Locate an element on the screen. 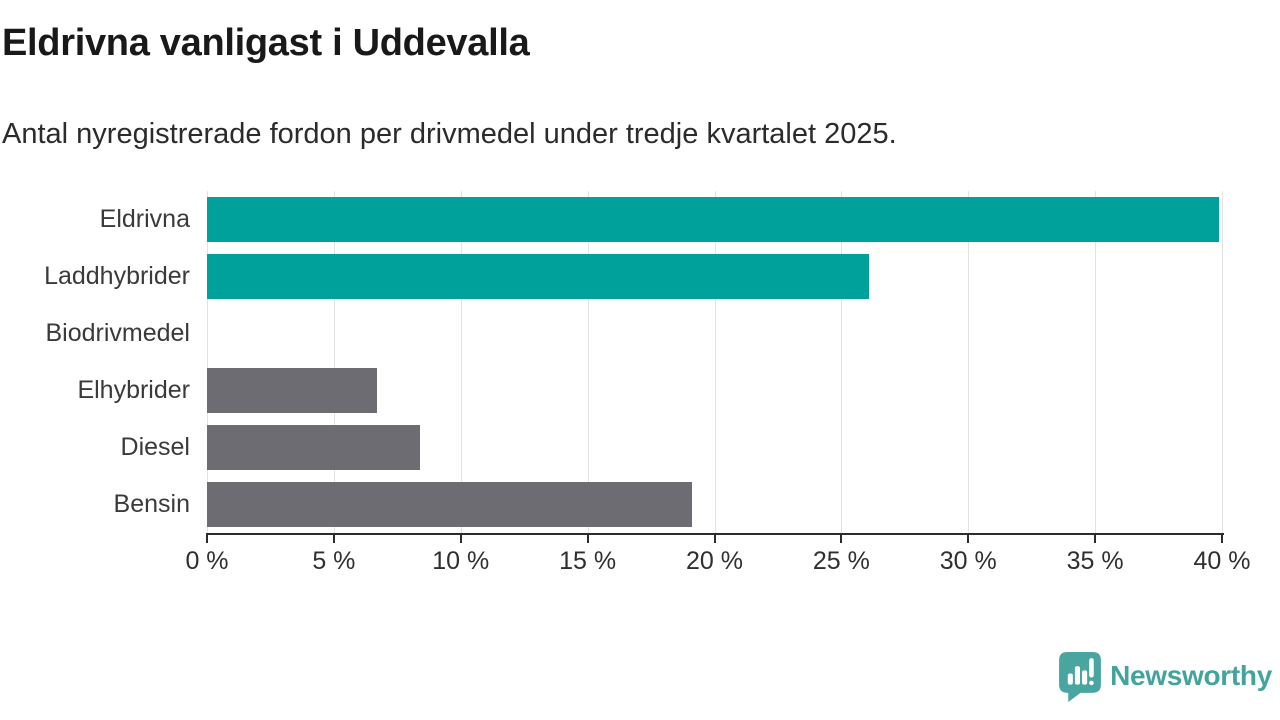 This screenshot has width=1280, height=720. axis-tick-labels: 0 % 5 % 10 % 15 % 20 % 25 % 30 % 35 % 40 % is located at coordinates (717, 563).